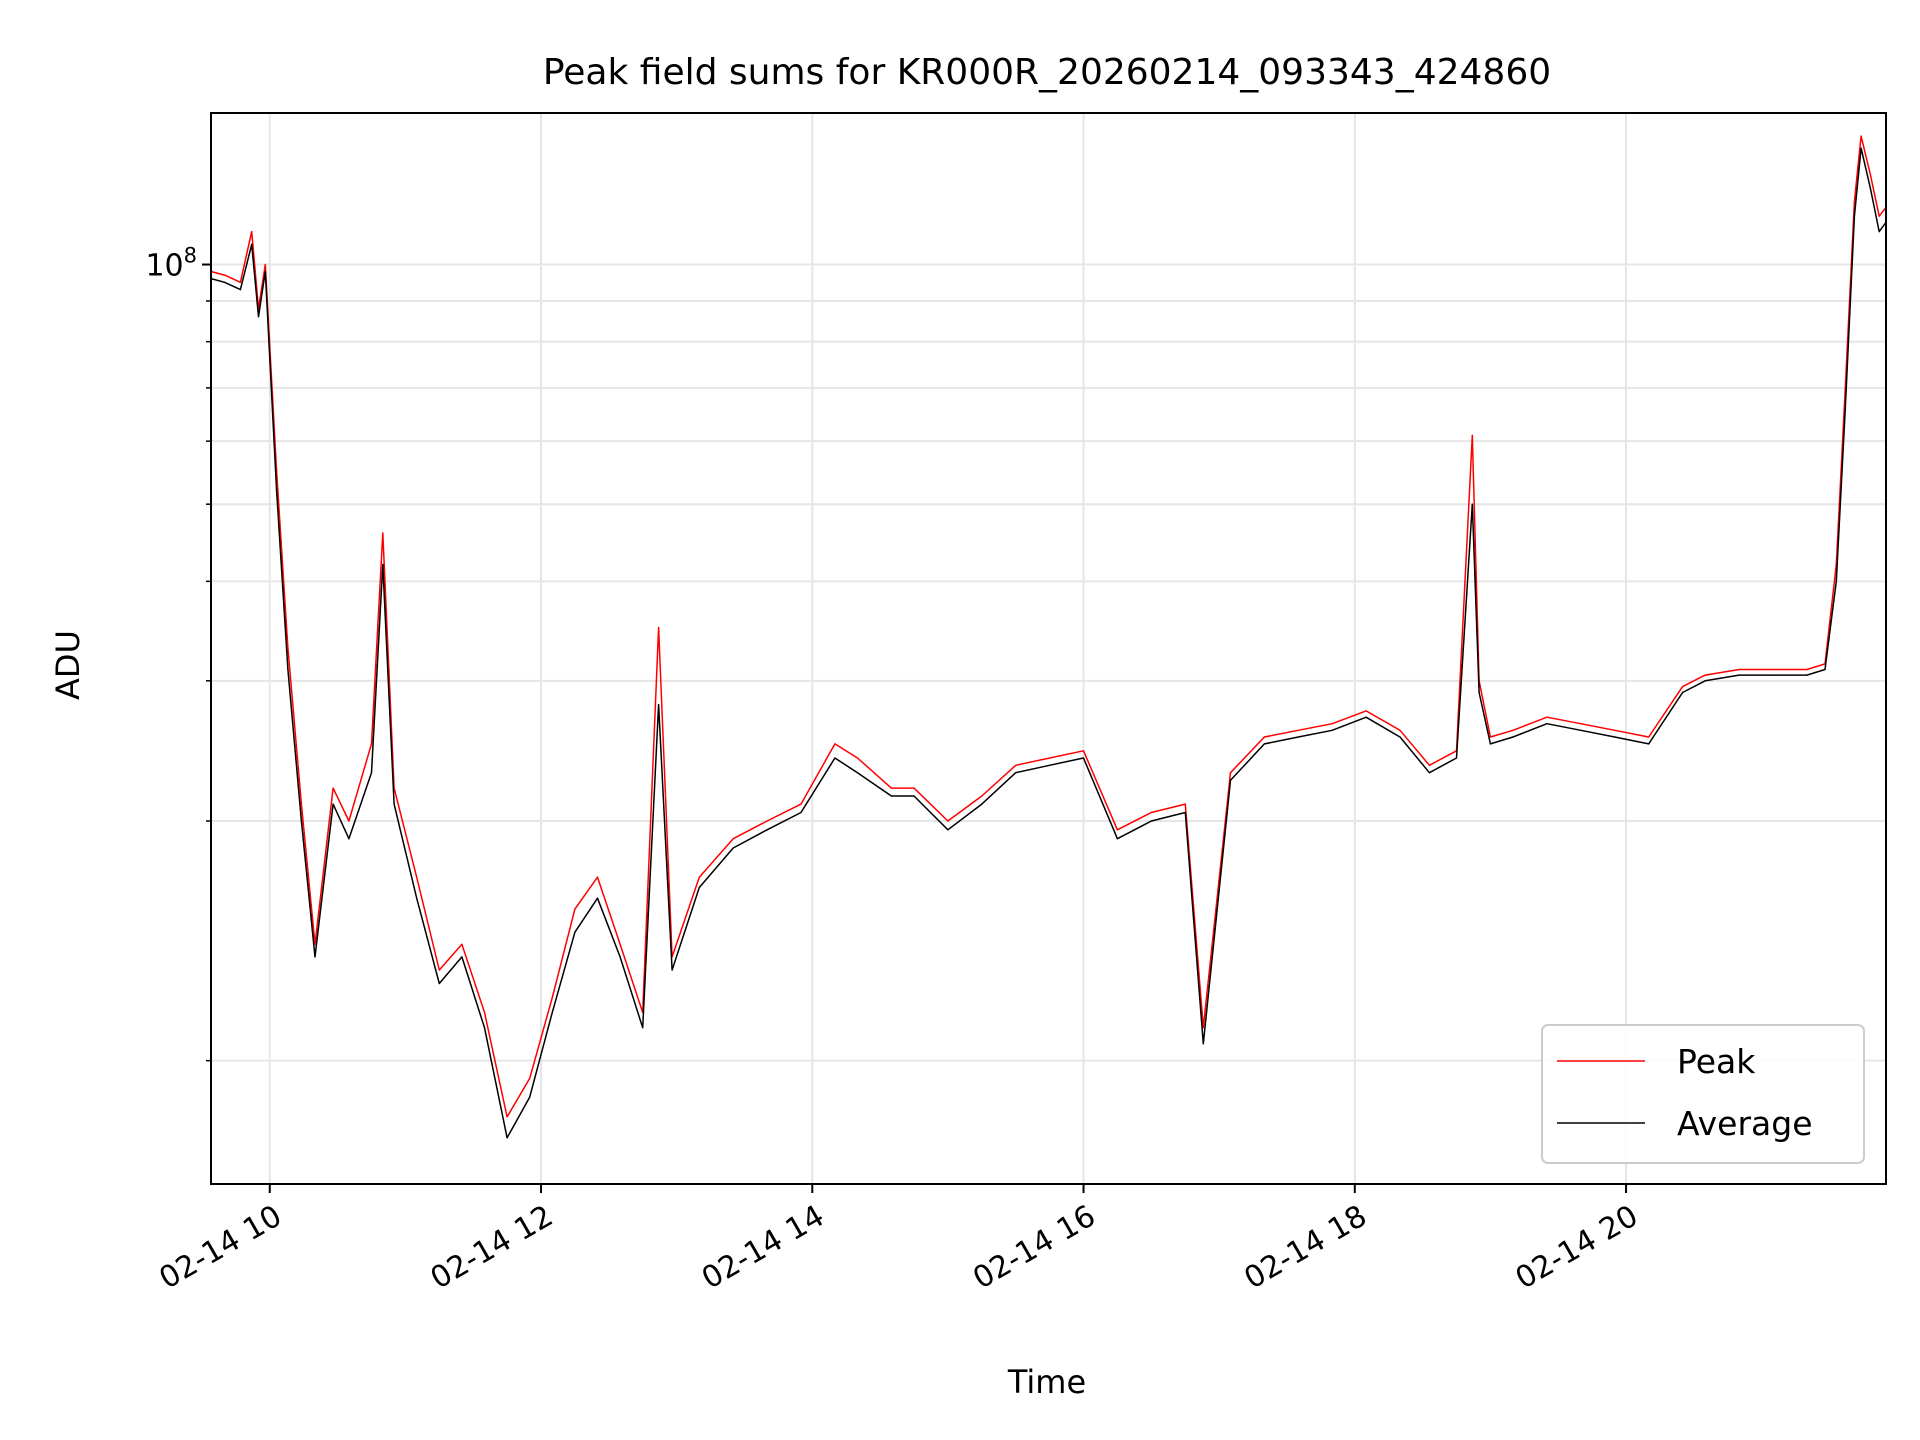 This screenshot has width=1920, height=1440. Describe the element at coordinates (1745, 1123) in the screenshot. I see `legend-label-average: Average` at that location.